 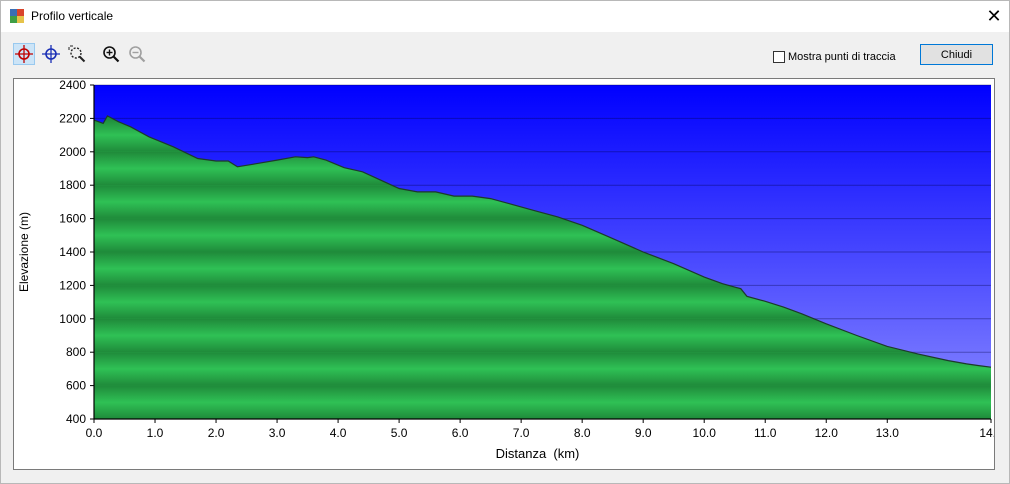 What do you see at coordinates (72, 85) in the screenshot?
I see `y-tick-label: 2400` at bounding box center [72, 85].